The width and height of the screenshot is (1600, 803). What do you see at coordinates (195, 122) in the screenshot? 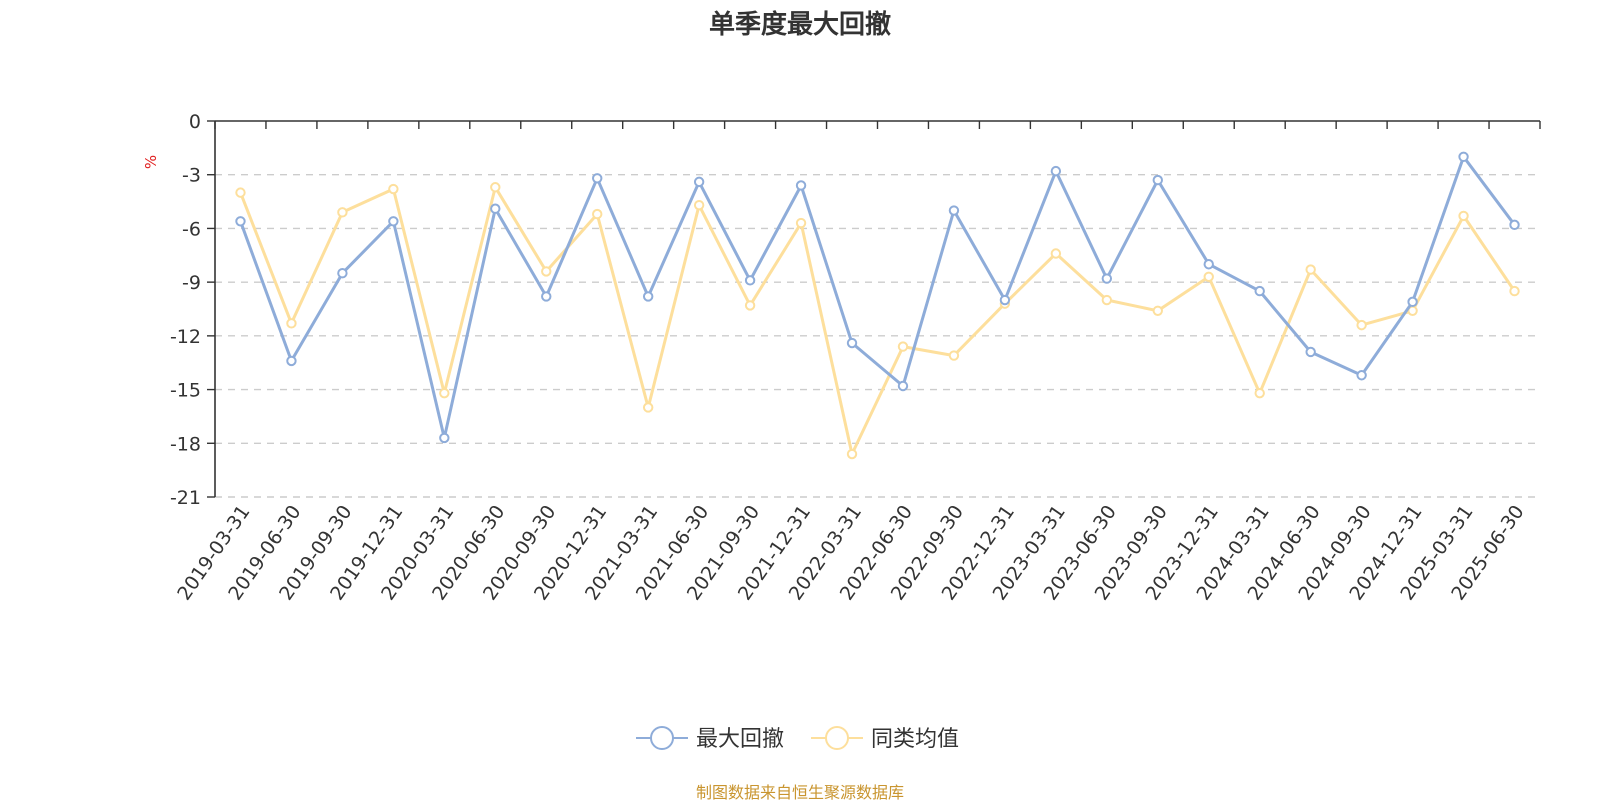
I see `y-tick-label: 0` at bounding box center [195, 122].